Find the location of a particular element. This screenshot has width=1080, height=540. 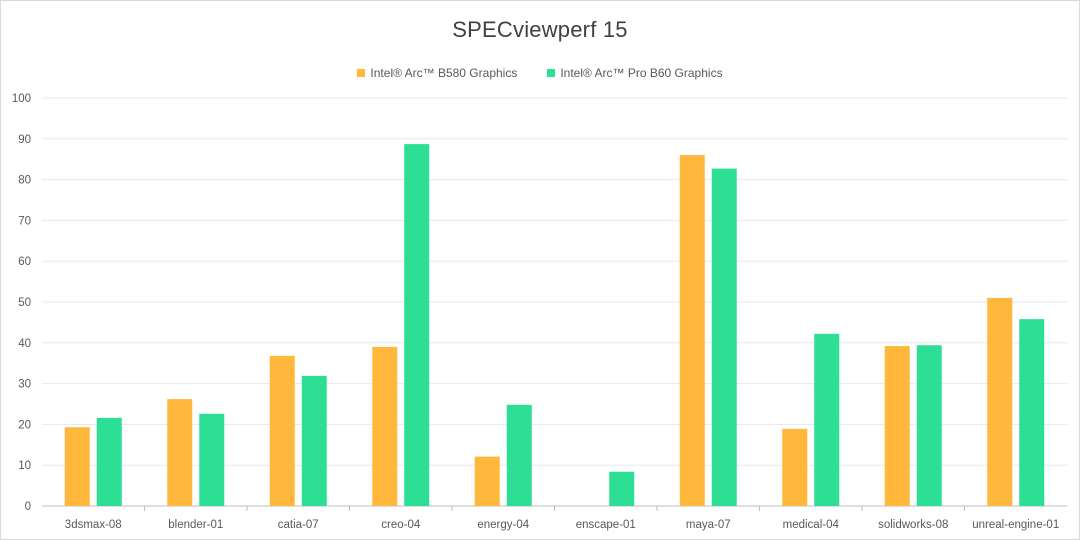

legend-item-series-1: Intel® Arc™ B580 Graphics is located at coordinates (437, 73).